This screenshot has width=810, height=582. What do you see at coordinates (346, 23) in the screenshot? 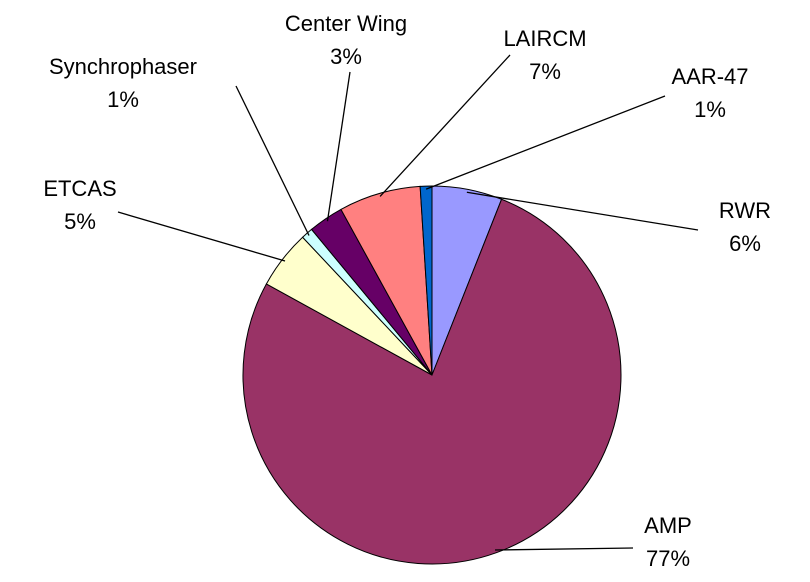
I see `slice-label: Center Wing` at bounding box center [346, 23].